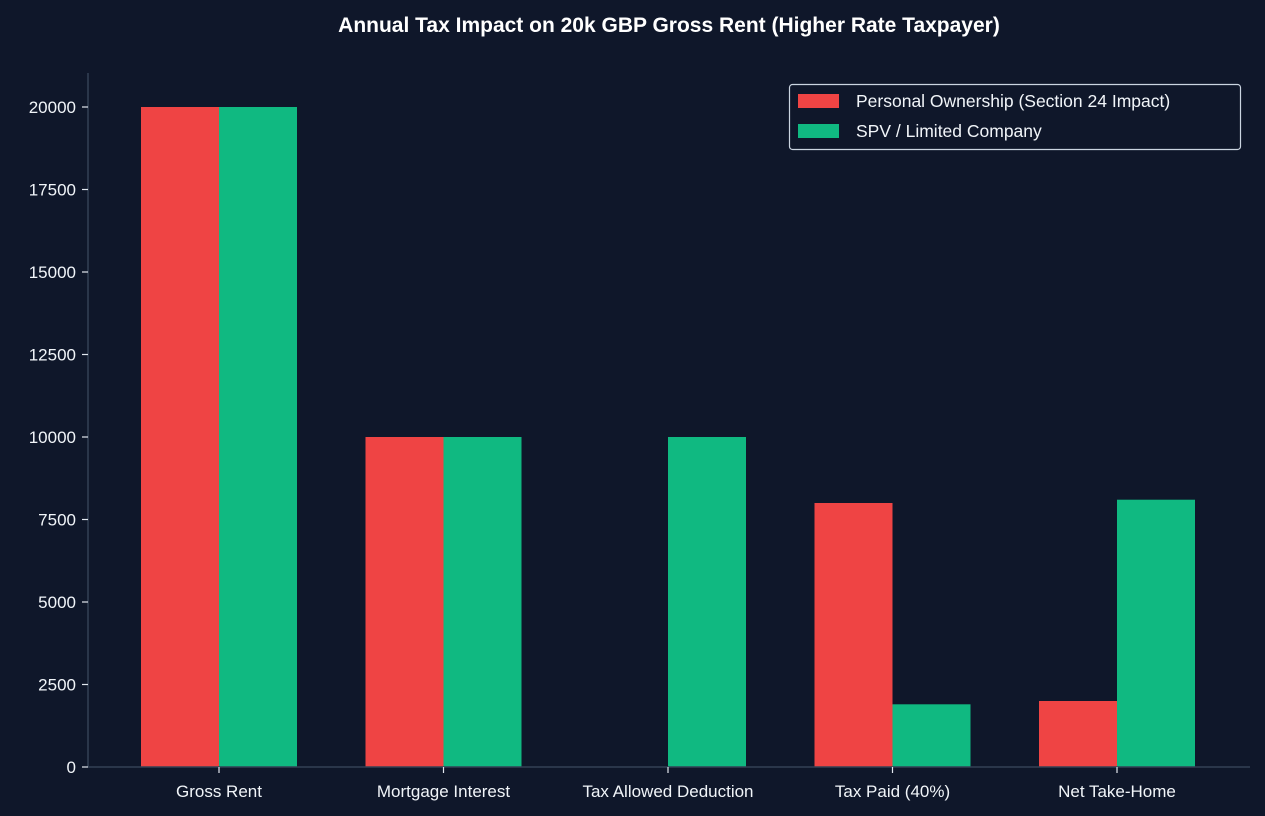  I want to click on y-tick-label: 2500, so click(57, 685).